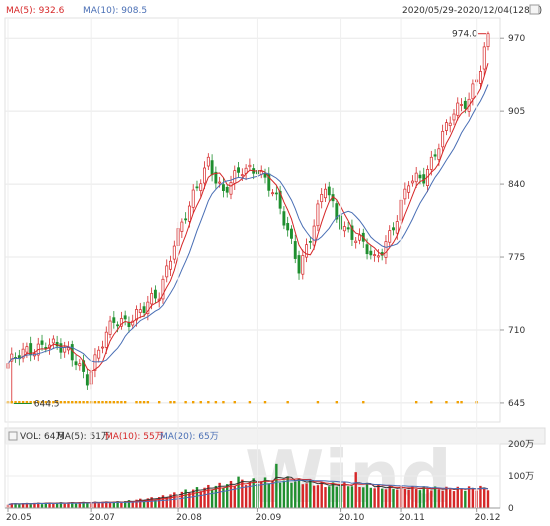 The width and height of the screenshot is (550, 526). Describe the element at coordinates (248, 491) in the screenshot. I see `volume-ma-lines` at that location.